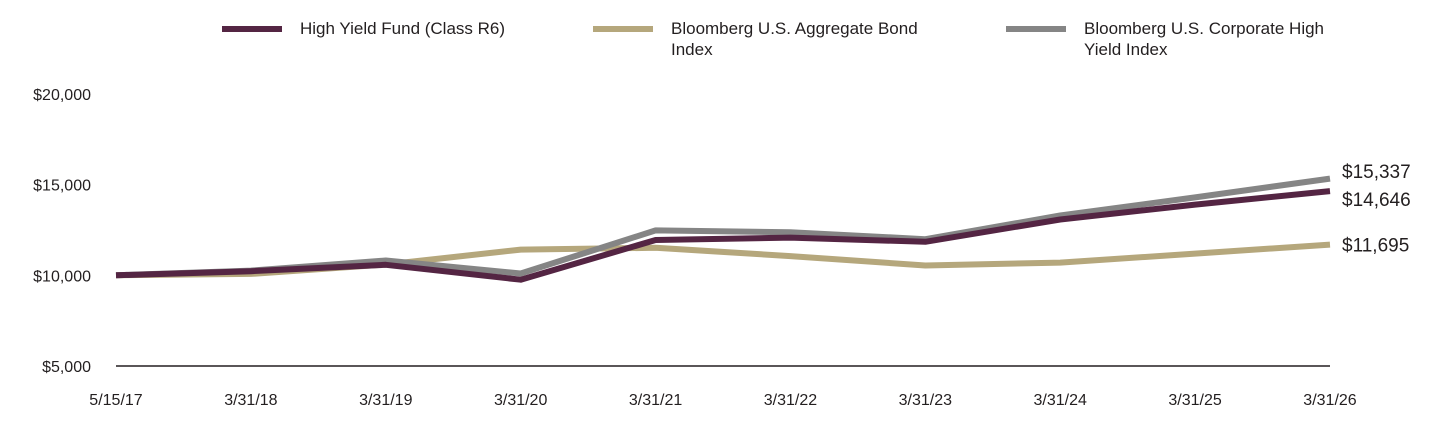 The image size is (1440, 432). Describe the element at coordinates (62, 95) in the screenshot. I see `y-tick-label: $20,000` at that location.